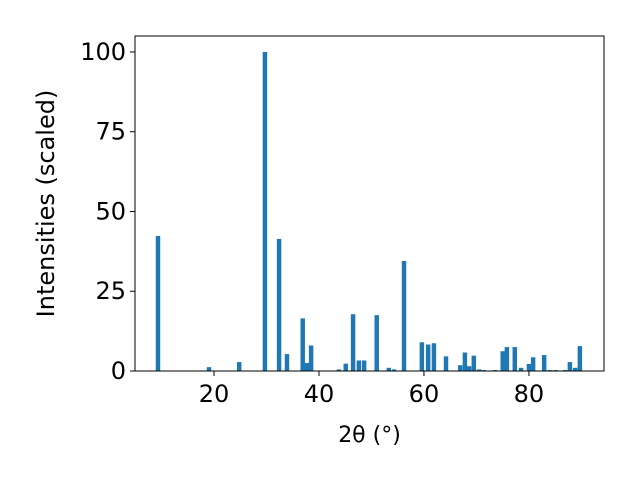 This screenshot has width=640, height=480. I want to click on y-tick-label: 0, so click(118, 371).